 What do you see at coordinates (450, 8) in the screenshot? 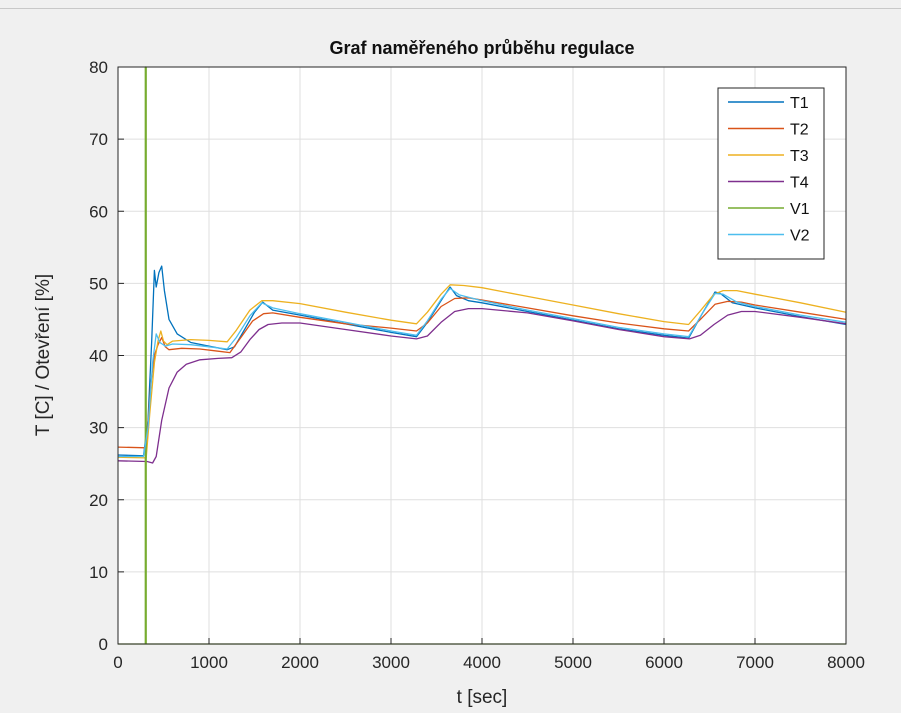
I see `window-top-border` at bounding box center [450, 8].